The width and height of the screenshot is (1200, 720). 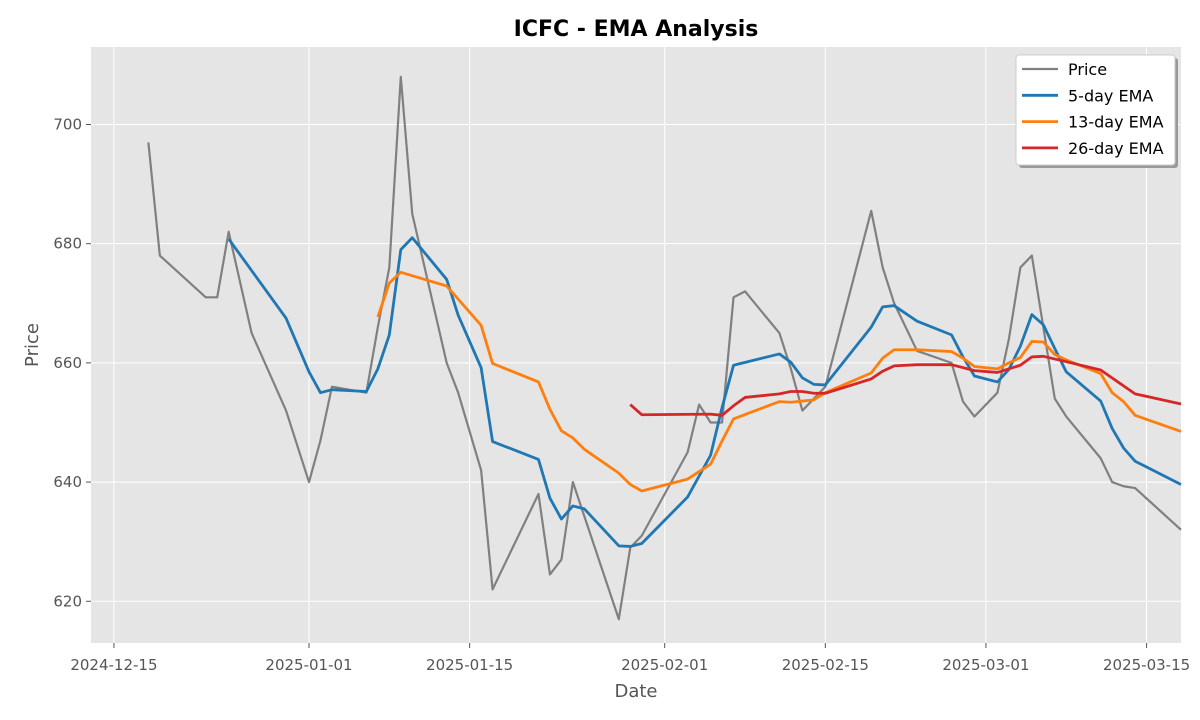 I want to click on legend: Price 5-day EMA 13-day EMA 26-day EMA, so click(x=1096, y=111).